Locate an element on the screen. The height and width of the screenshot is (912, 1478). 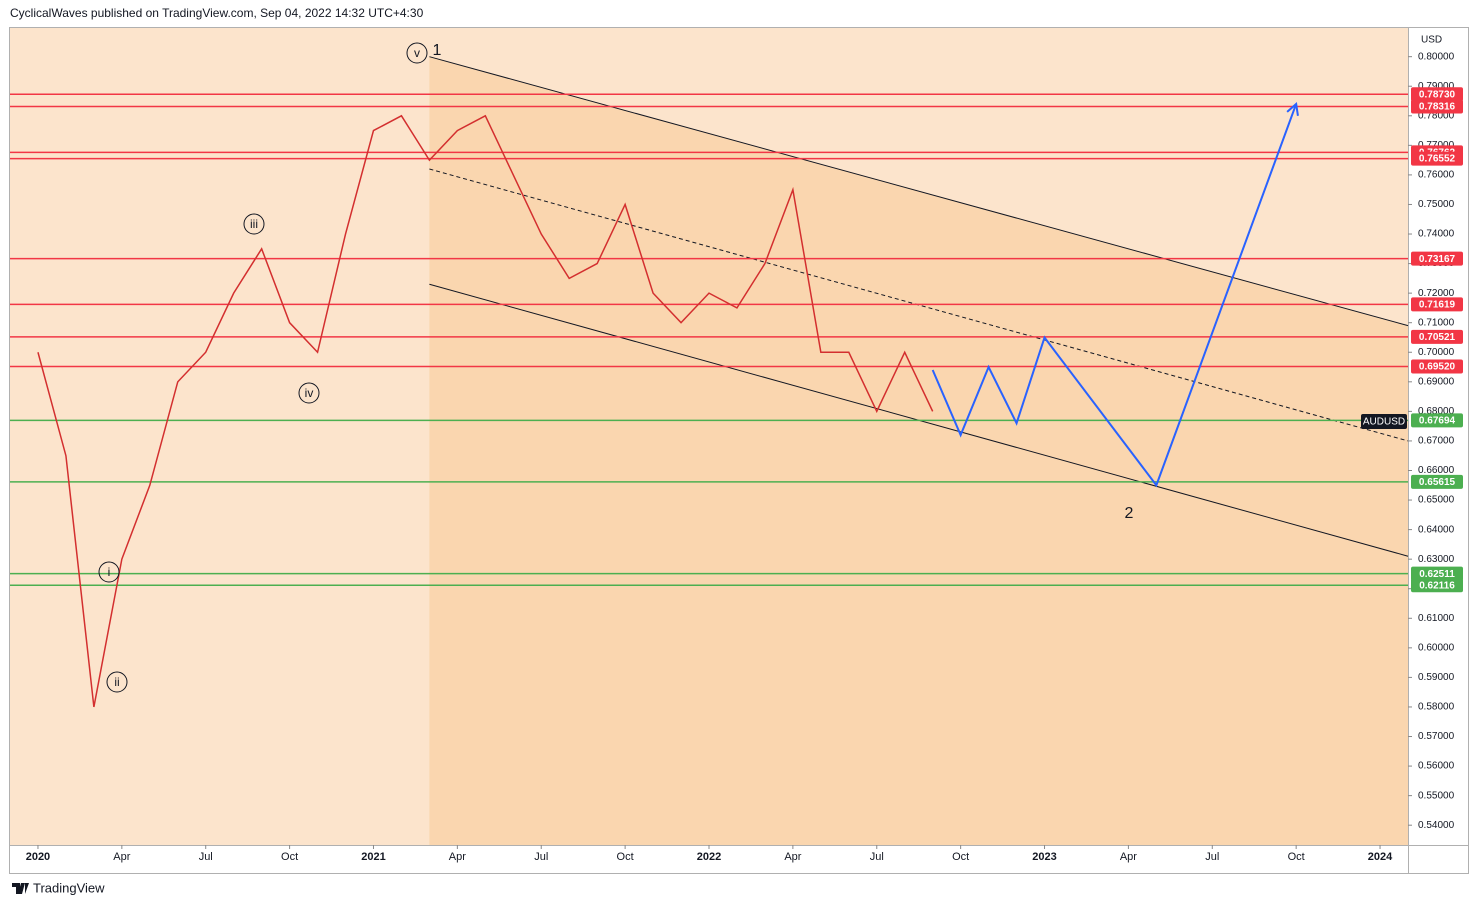
level-label: 0.76552 is located at coordinates (1437, 159).